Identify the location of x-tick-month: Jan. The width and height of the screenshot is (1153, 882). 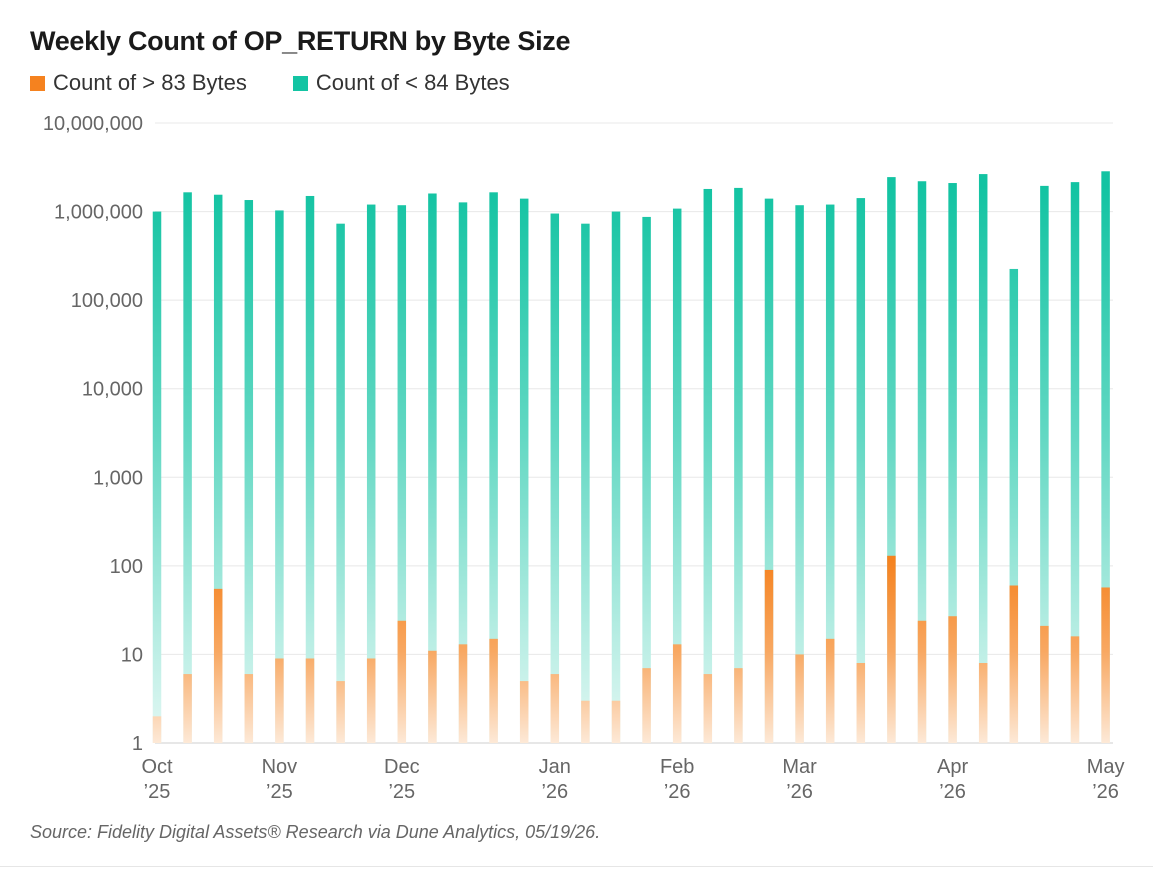
(555, 767).